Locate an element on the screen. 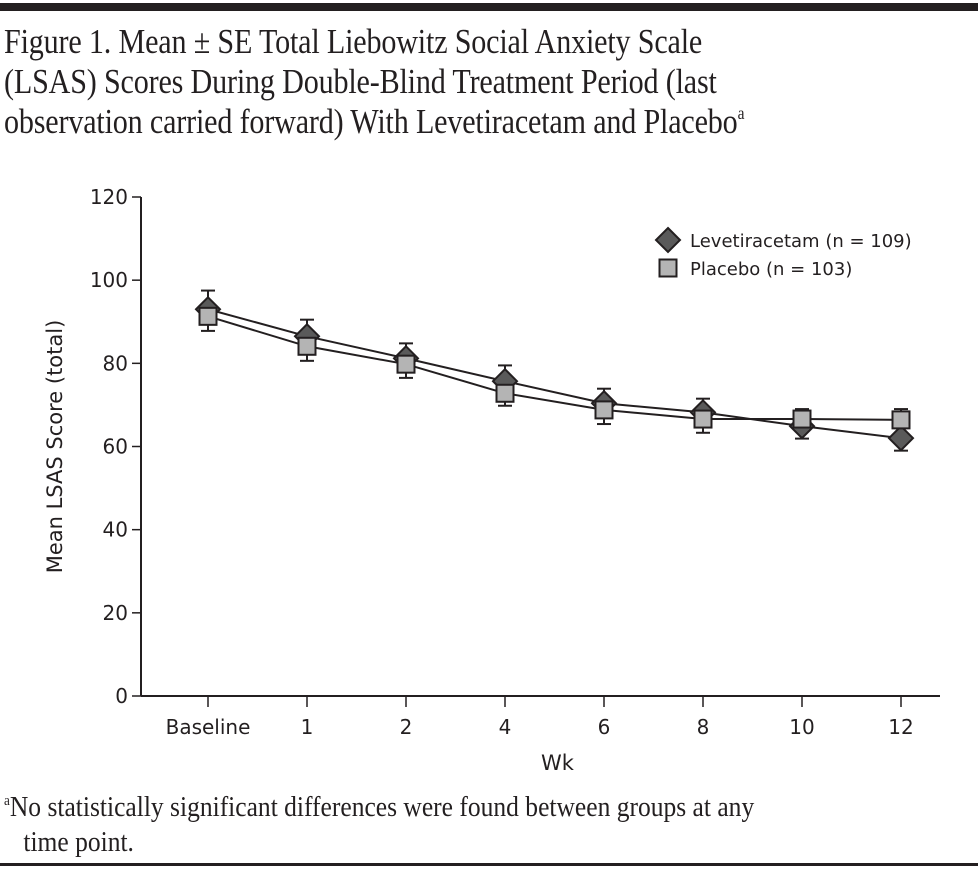 The image size is (978, 873). series-line-levetiracetam is located at coordinates (554, 374).